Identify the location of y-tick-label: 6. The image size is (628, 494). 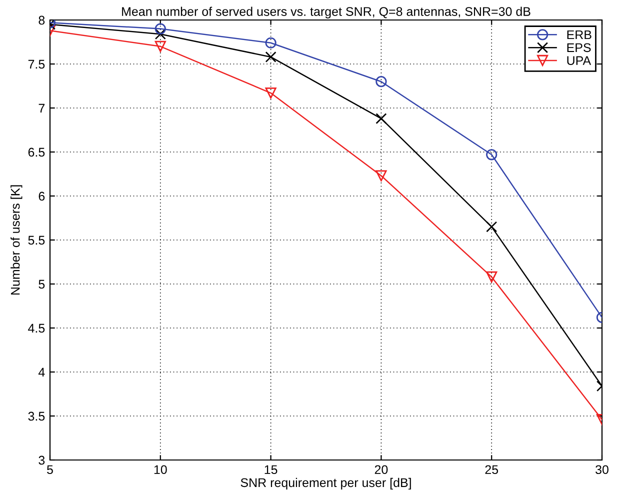
(41, 196).